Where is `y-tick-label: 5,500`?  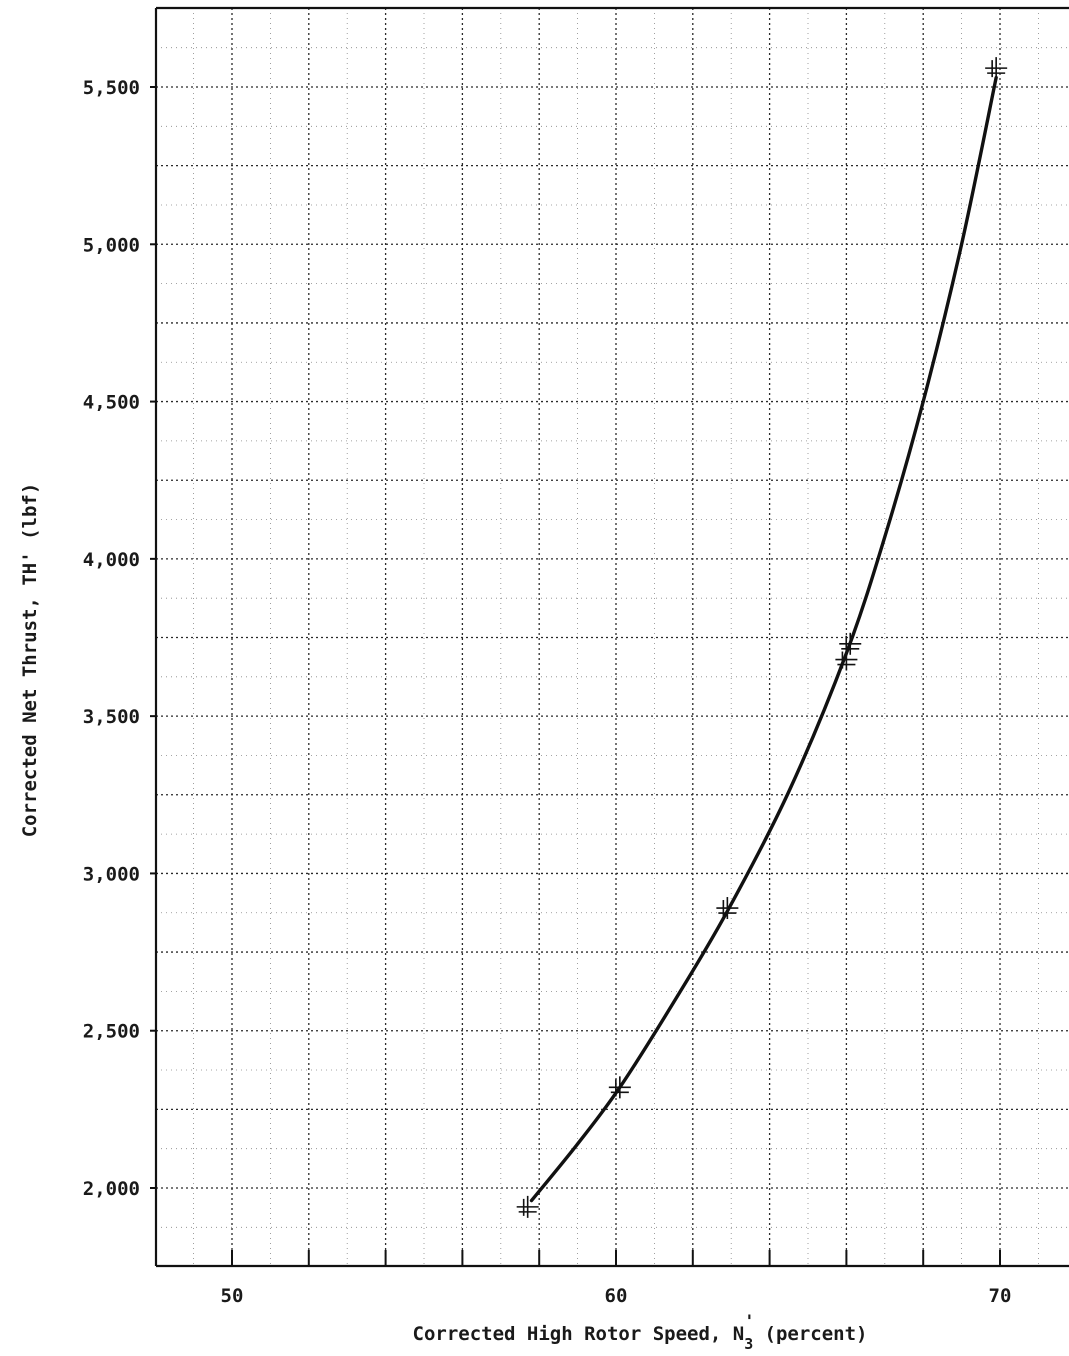
y-tick-label: 5,500 is located at coordinates (111, 88).